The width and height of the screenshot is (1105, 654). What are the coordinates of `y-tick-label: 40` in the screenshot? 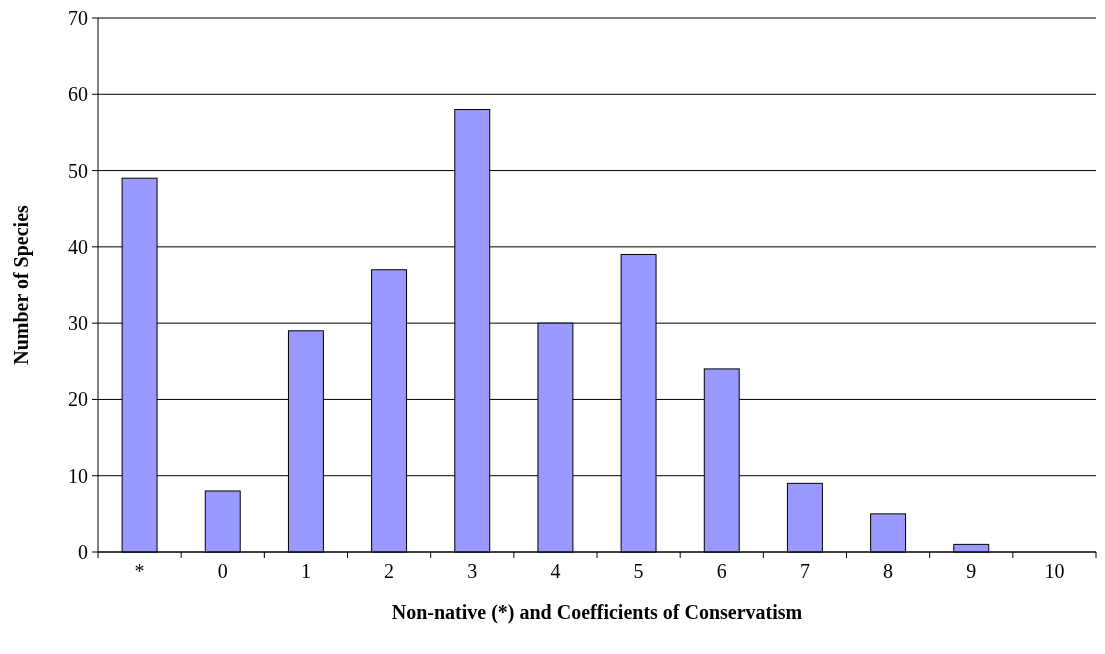 It's located at (78, 246).